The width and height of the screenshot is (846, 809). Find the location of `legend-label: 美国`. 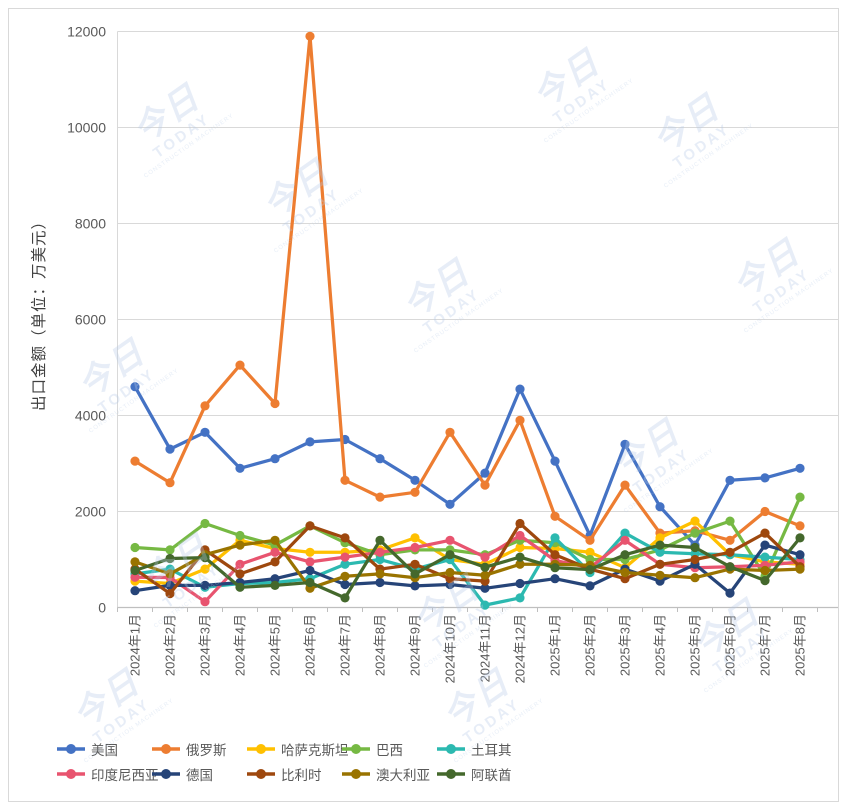

legend-label: 美国 is located at coordinates (104, 750).